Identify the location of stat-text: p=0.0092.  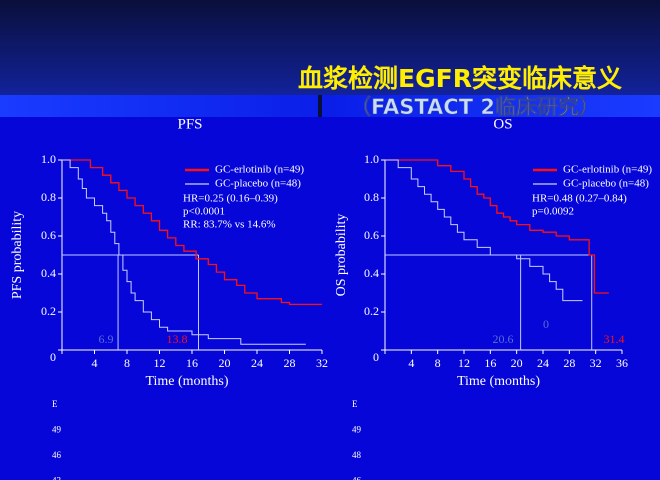
(553, 212).